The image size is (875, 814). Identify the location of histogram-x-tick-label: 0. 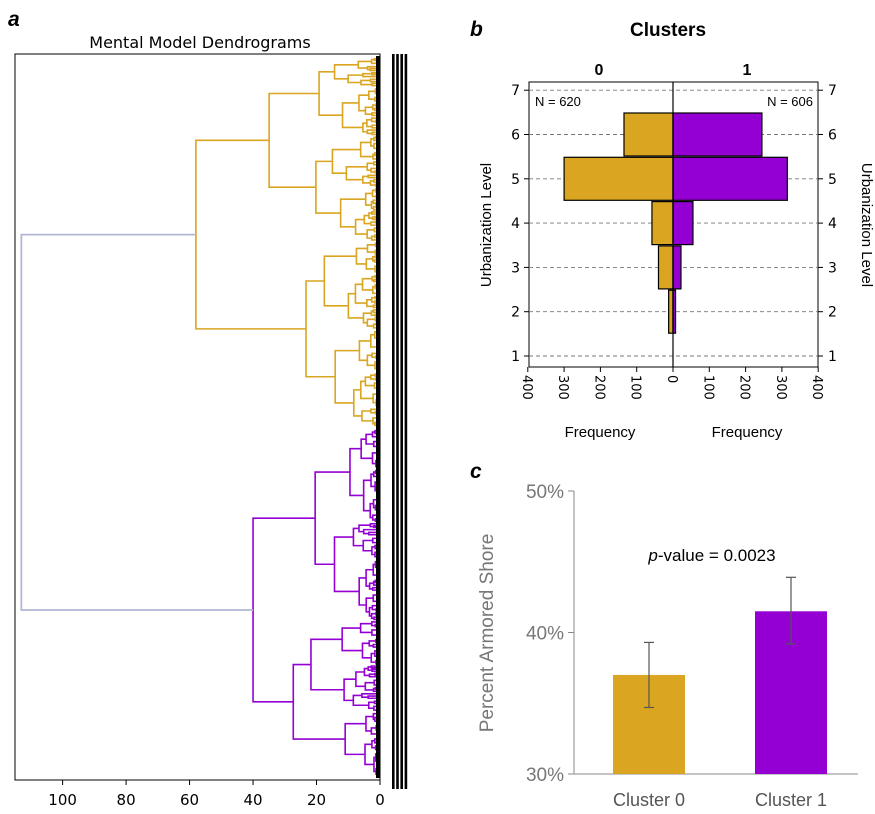
(671, 379).